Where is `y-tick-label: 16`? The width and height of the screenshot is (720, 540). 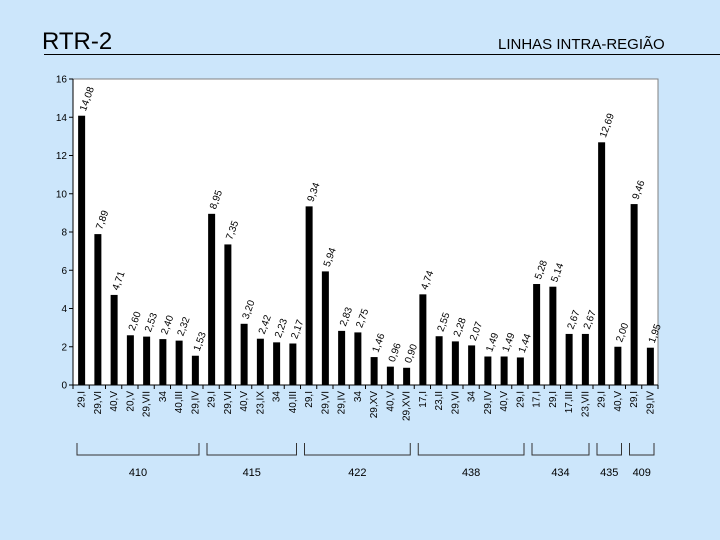
y-tick-label: 16 is located at coordinates (62, 80).